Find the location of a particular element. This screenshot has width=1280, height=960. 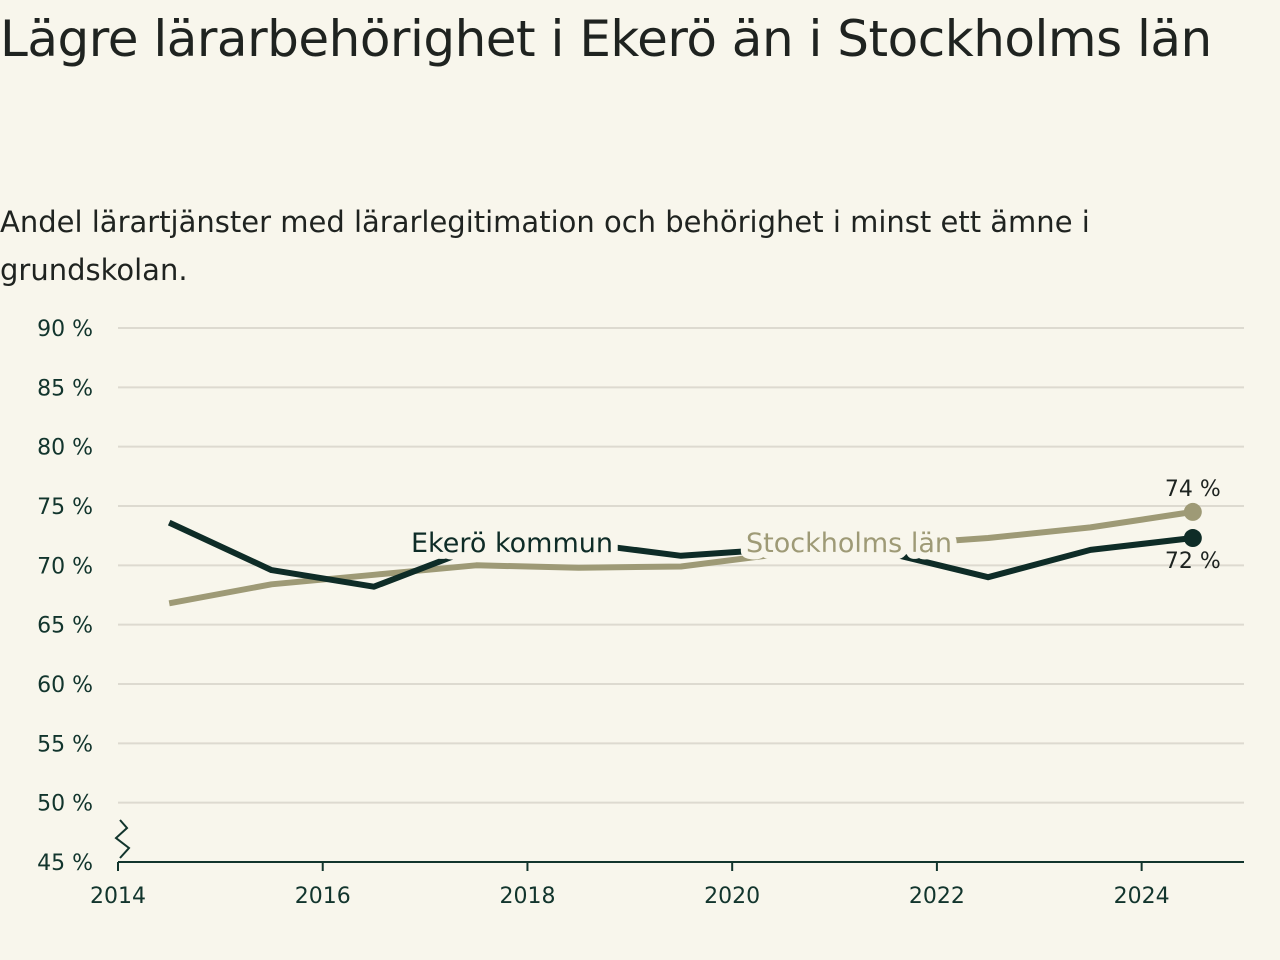

y-tick-label: 65 % is located at coordinates (65, 626).